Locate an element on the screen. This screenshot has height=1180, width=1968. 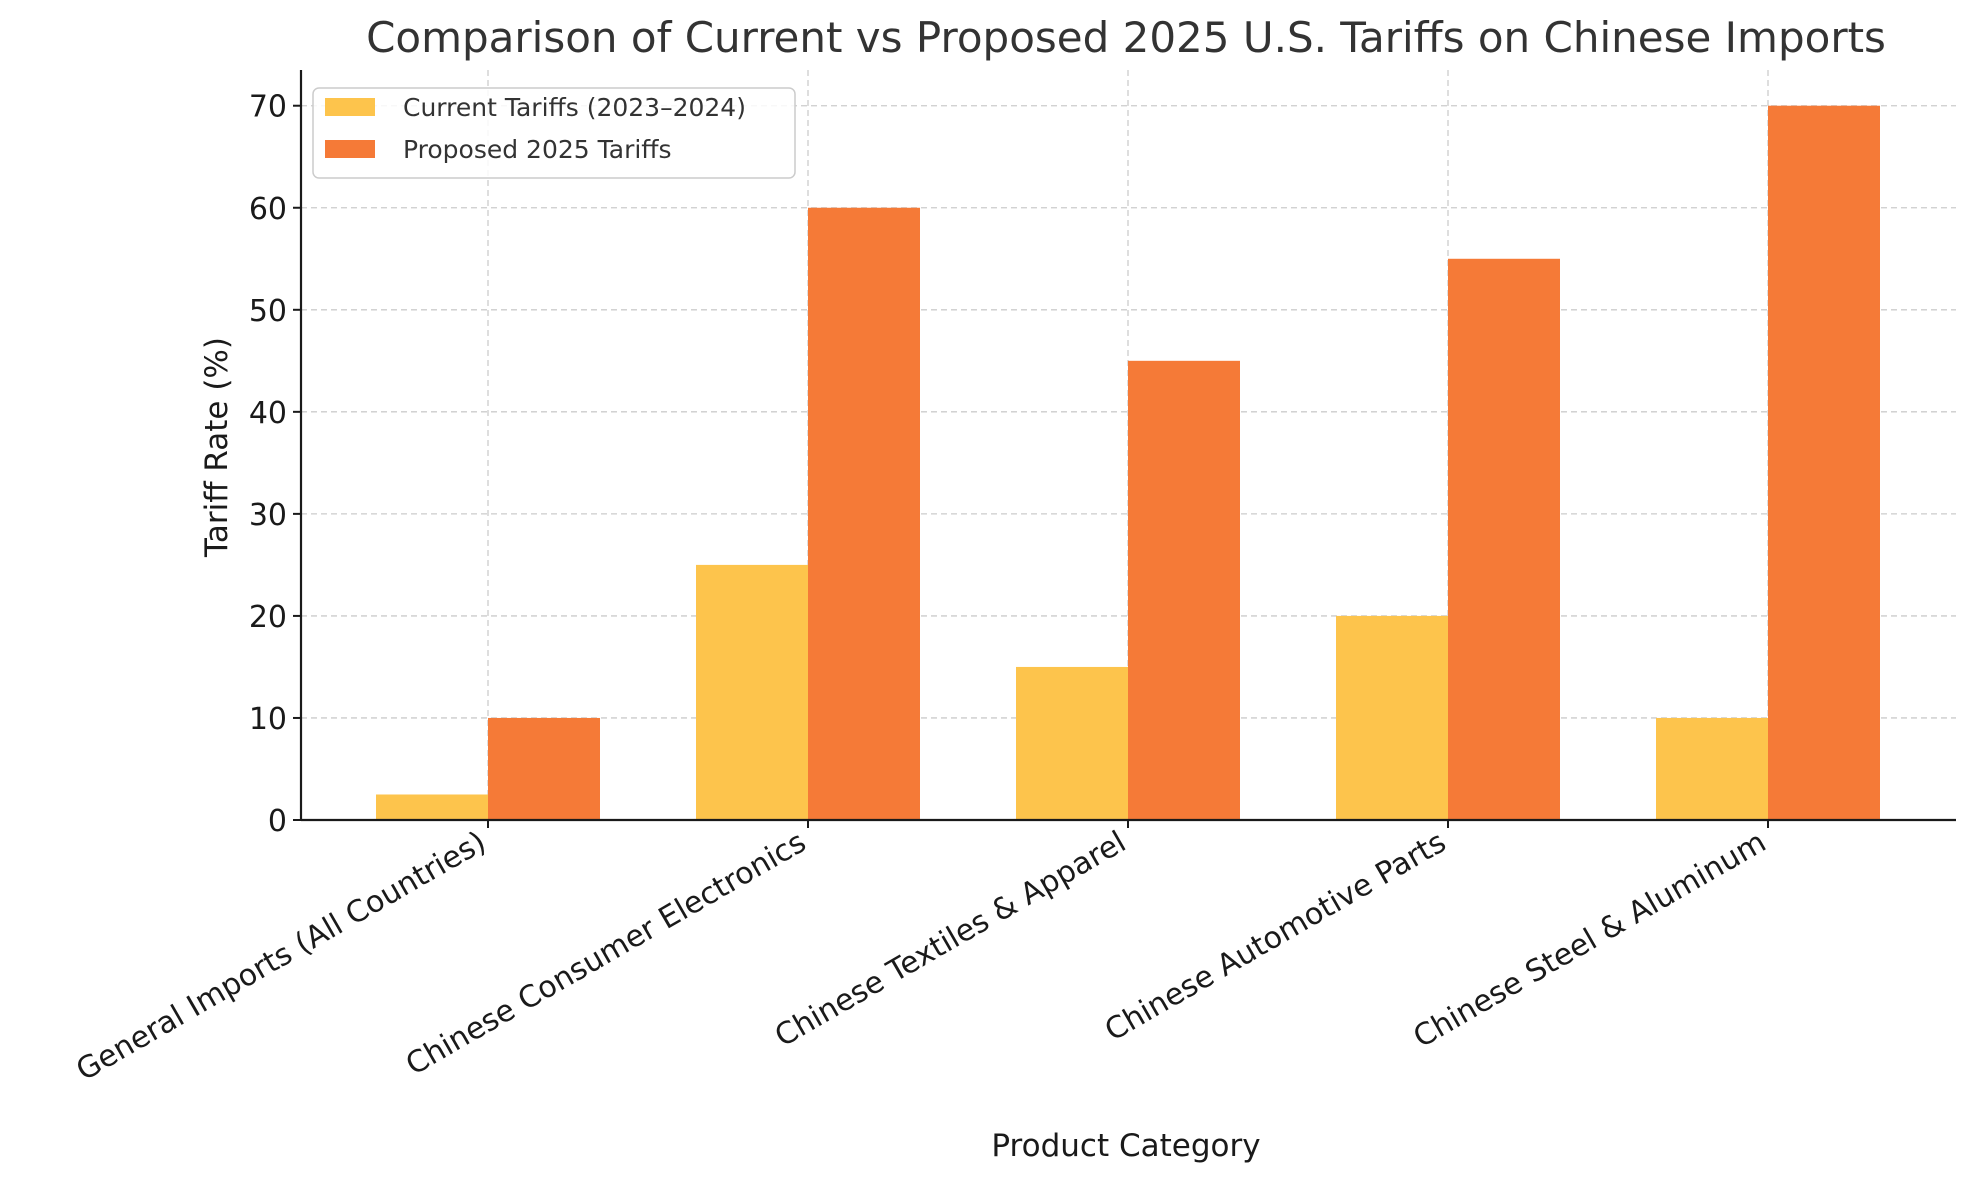
y-tick-label: 60 is located at coordinates (268, 209).